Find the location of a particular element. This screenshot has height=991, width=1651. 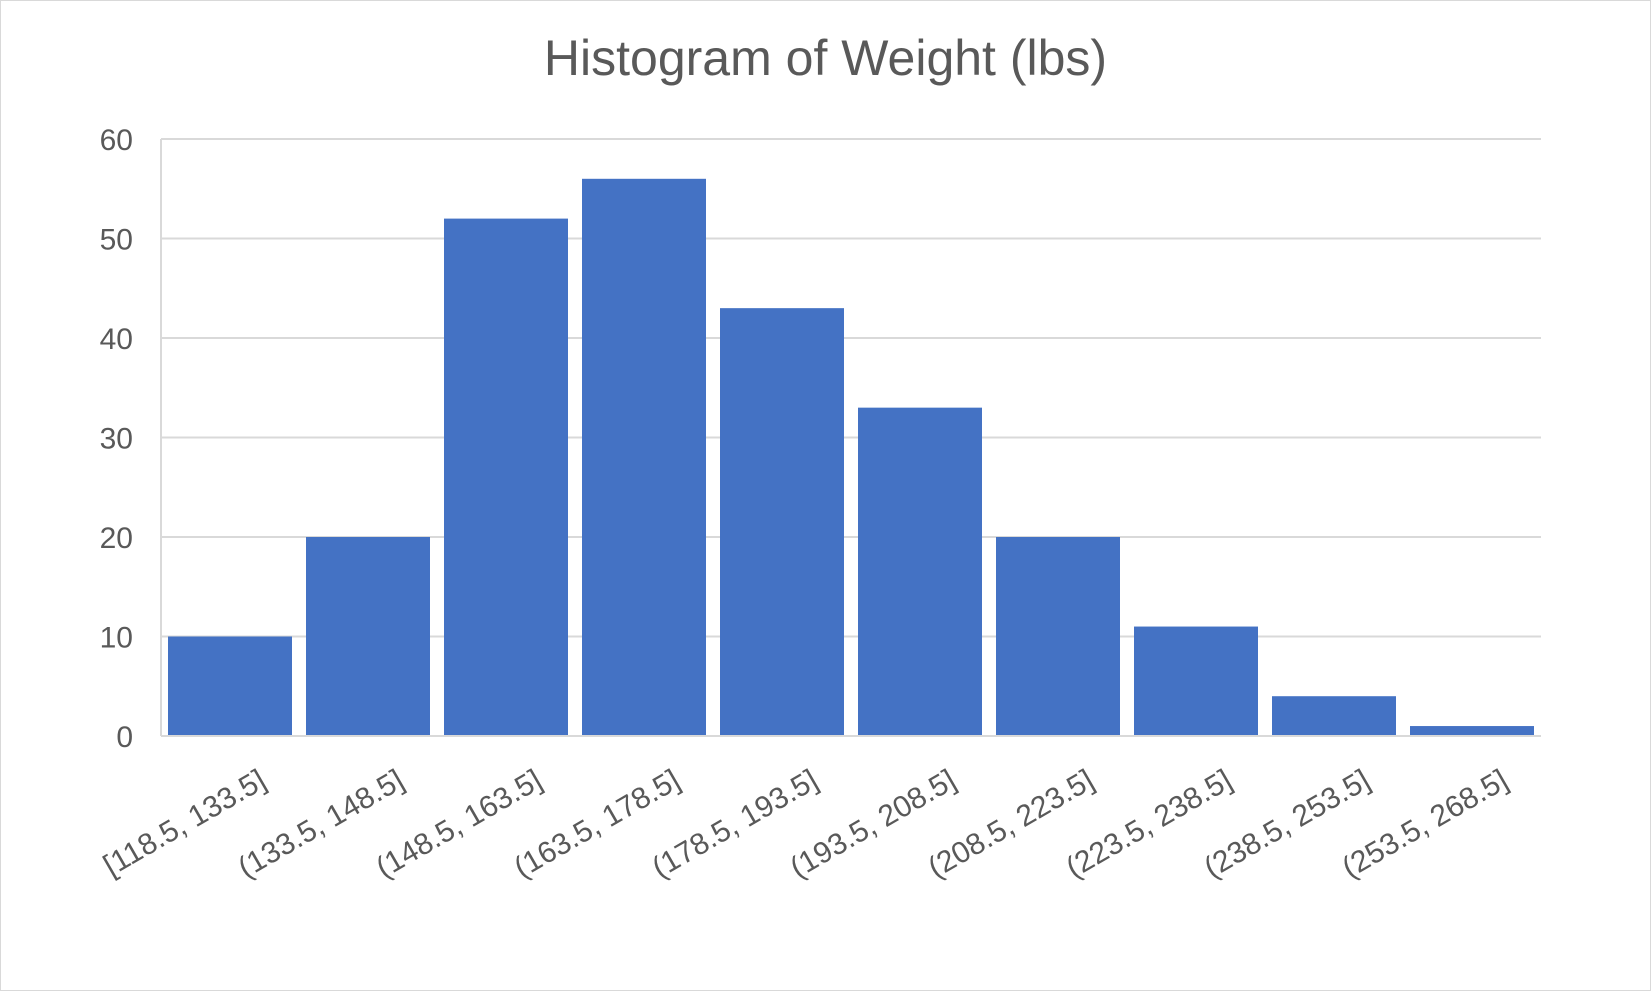

y-tick-label: 10 is located at coordinates (116, 638).